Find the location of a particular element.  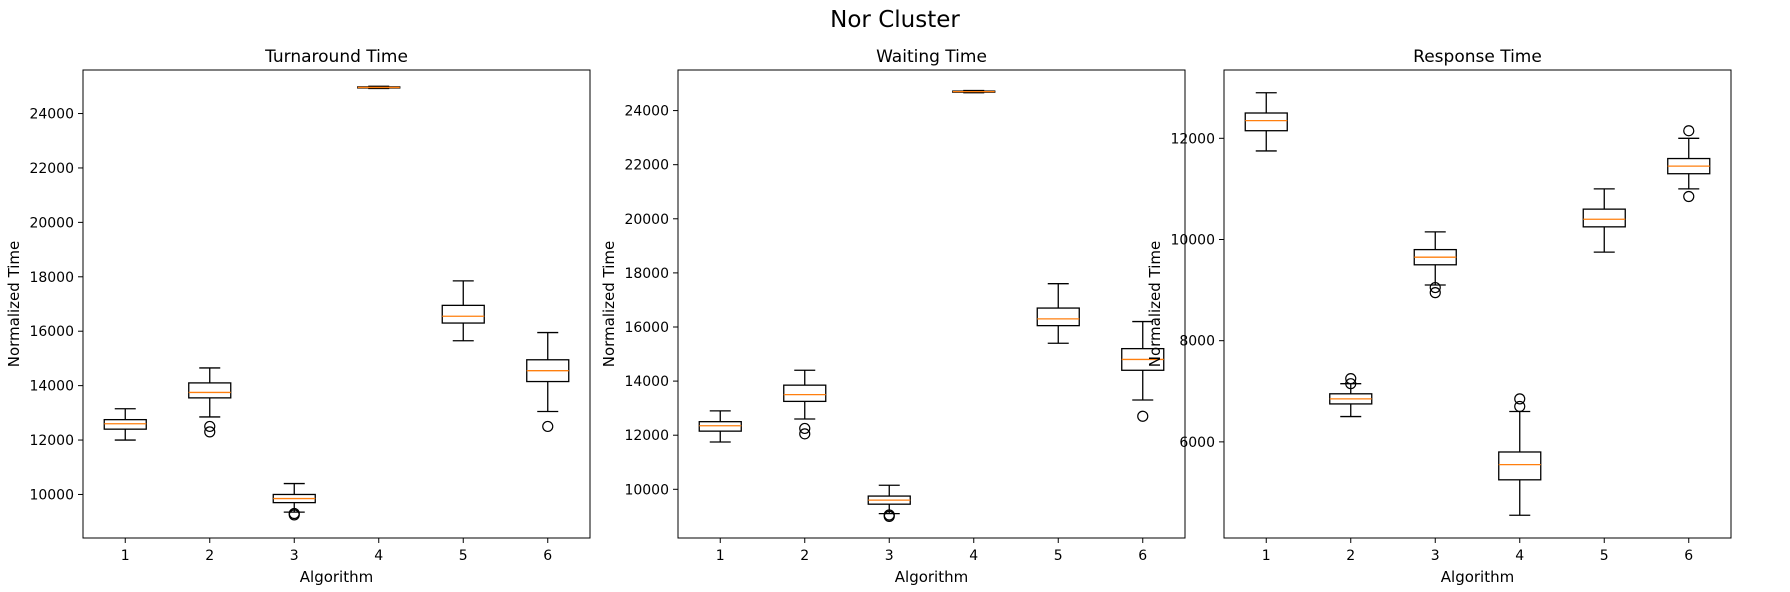

figure-suptitle: Nor Cluster is located at coordinates (895, 20).